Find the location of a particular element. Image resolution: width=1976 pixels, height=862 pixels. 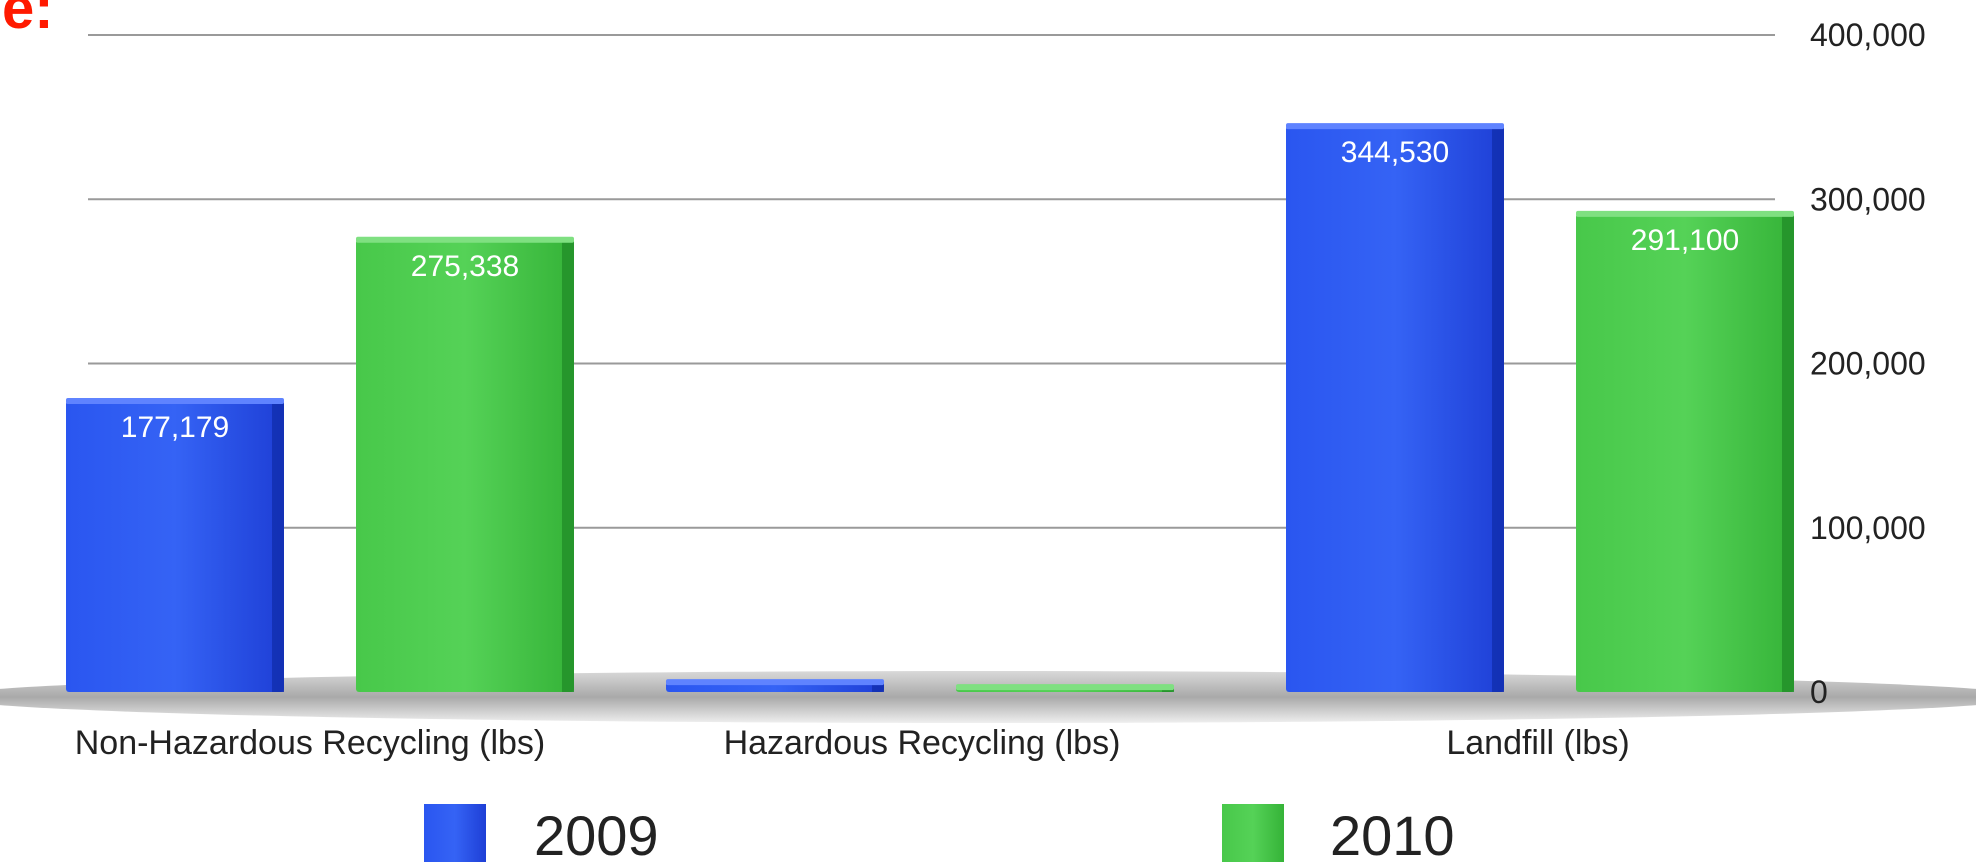

category-label-0: Non-Hazardous Recycling (lbs) is located at coordinates (310, 743).